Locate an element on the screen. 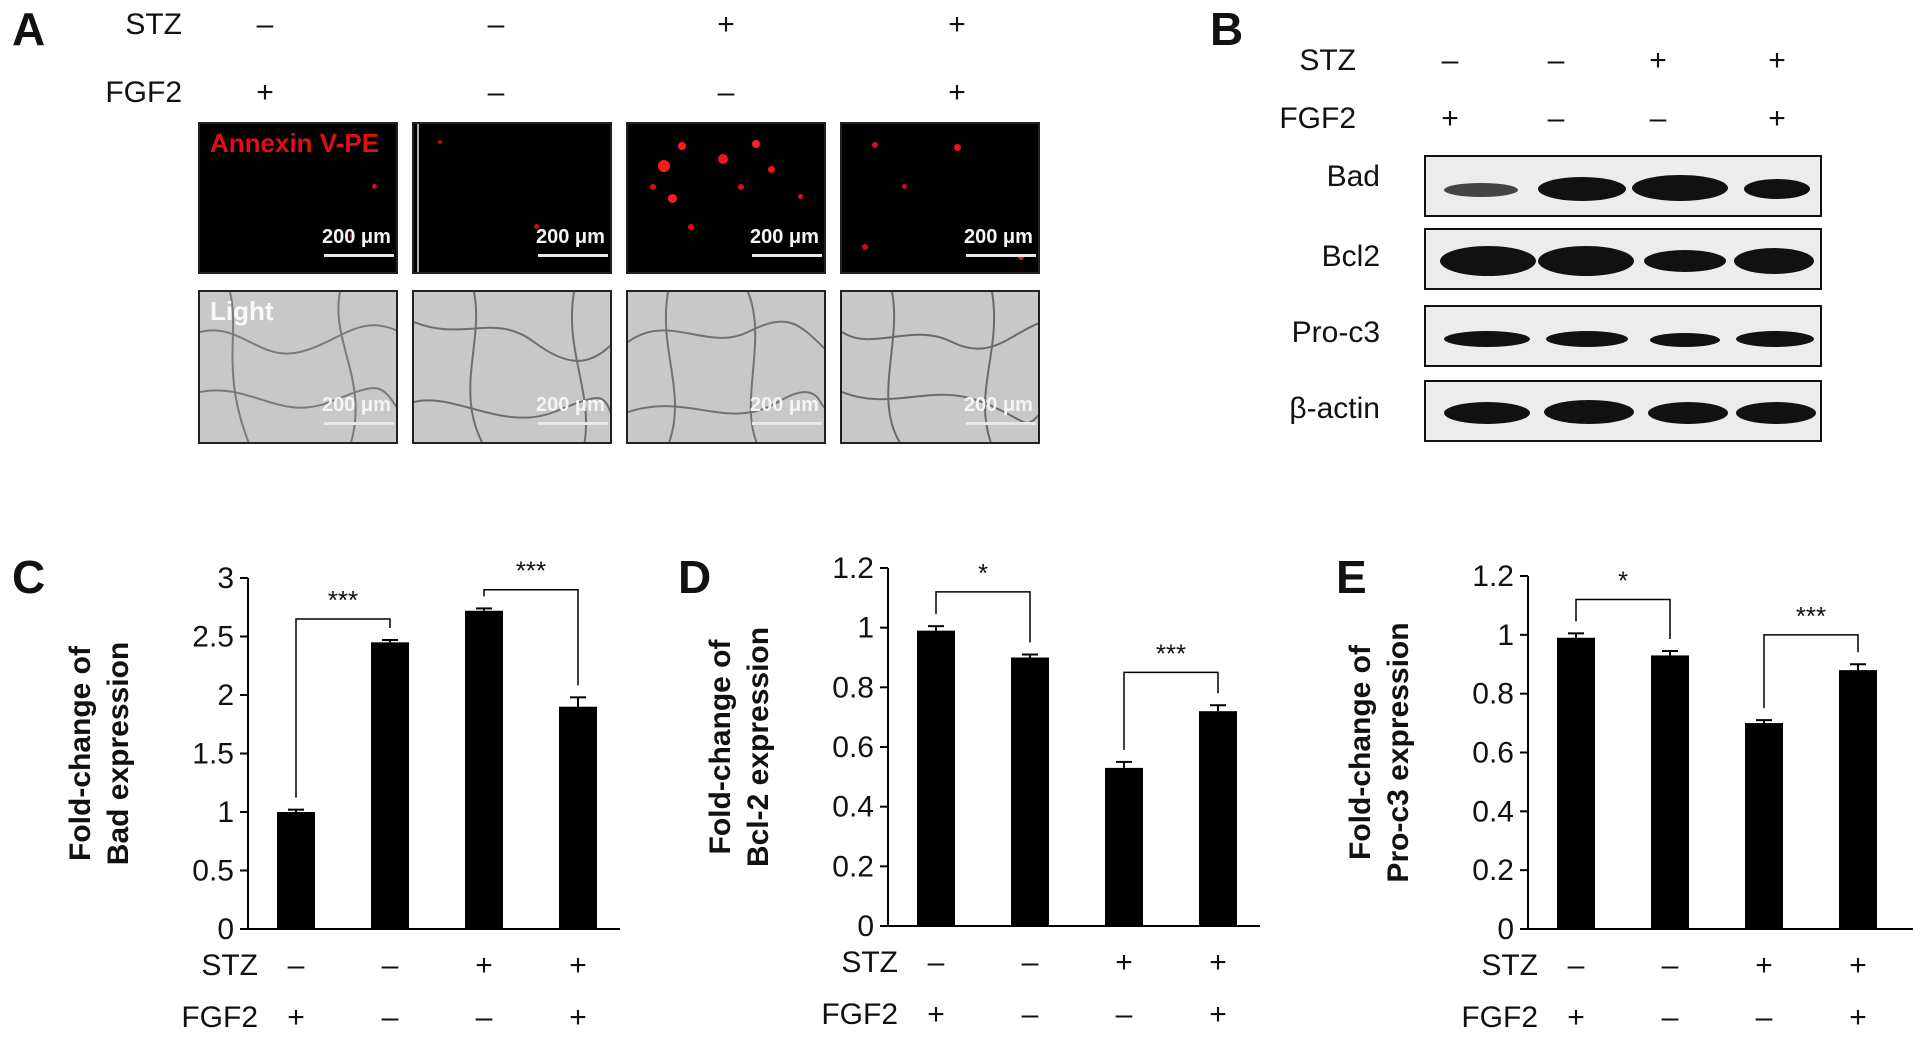 This screenshot has height=1039, width=1913. panel-a-fgf2-sign-2: – is located at coordinates (496, 92).